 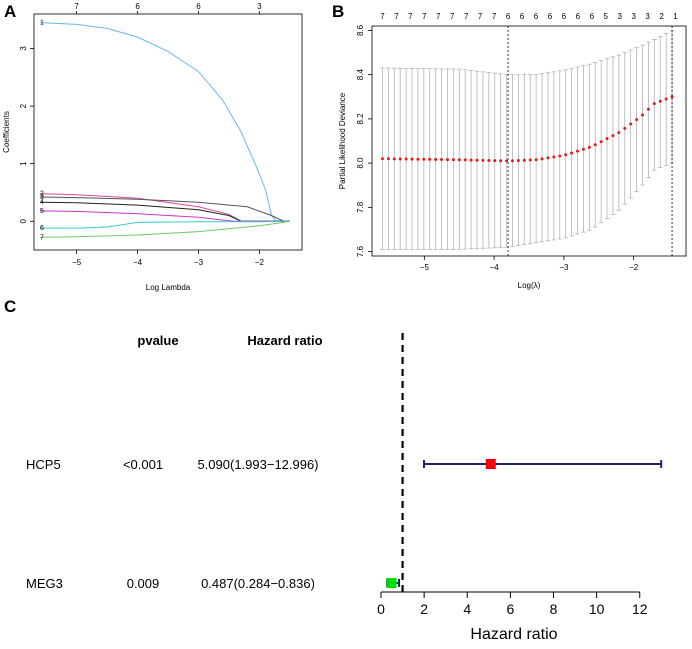 What do you see at coordinates (554, 609) in the screenshot?
I see `forest-tick-label: 8` at bounding box center [554, 609].